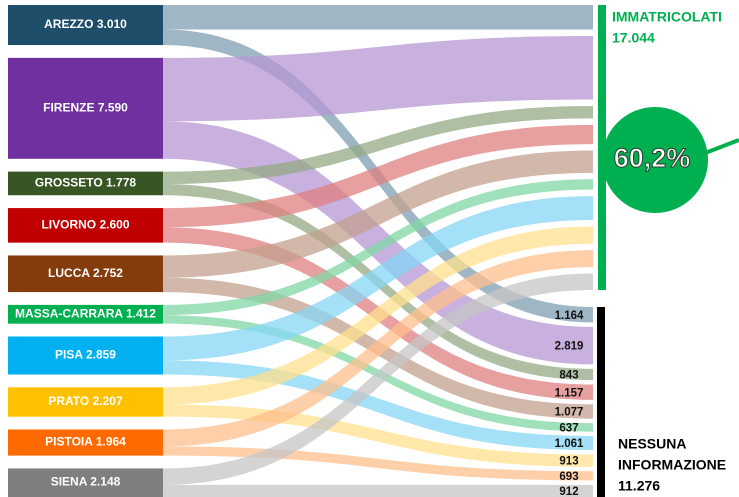  I want to click on node-label: PISA 2.859, so click(85, 355).